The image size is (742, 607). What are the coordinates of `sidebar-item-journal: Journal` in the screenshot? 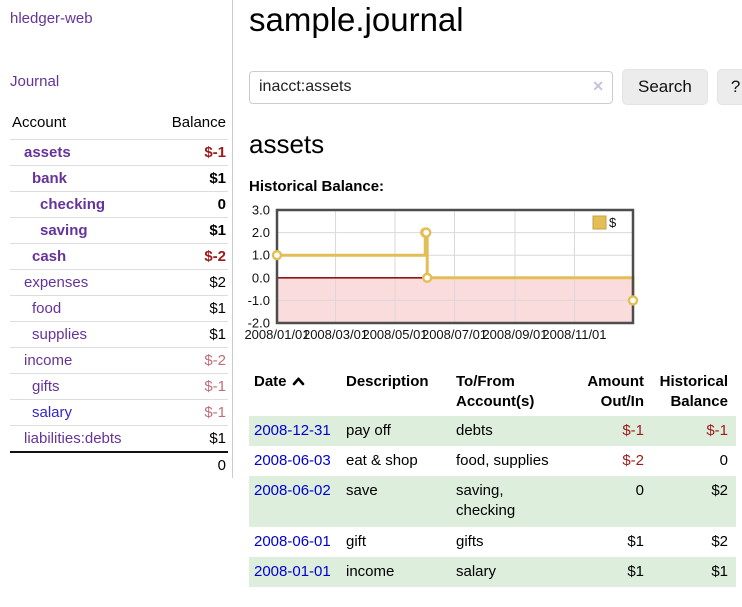 It's located at (35, 81).